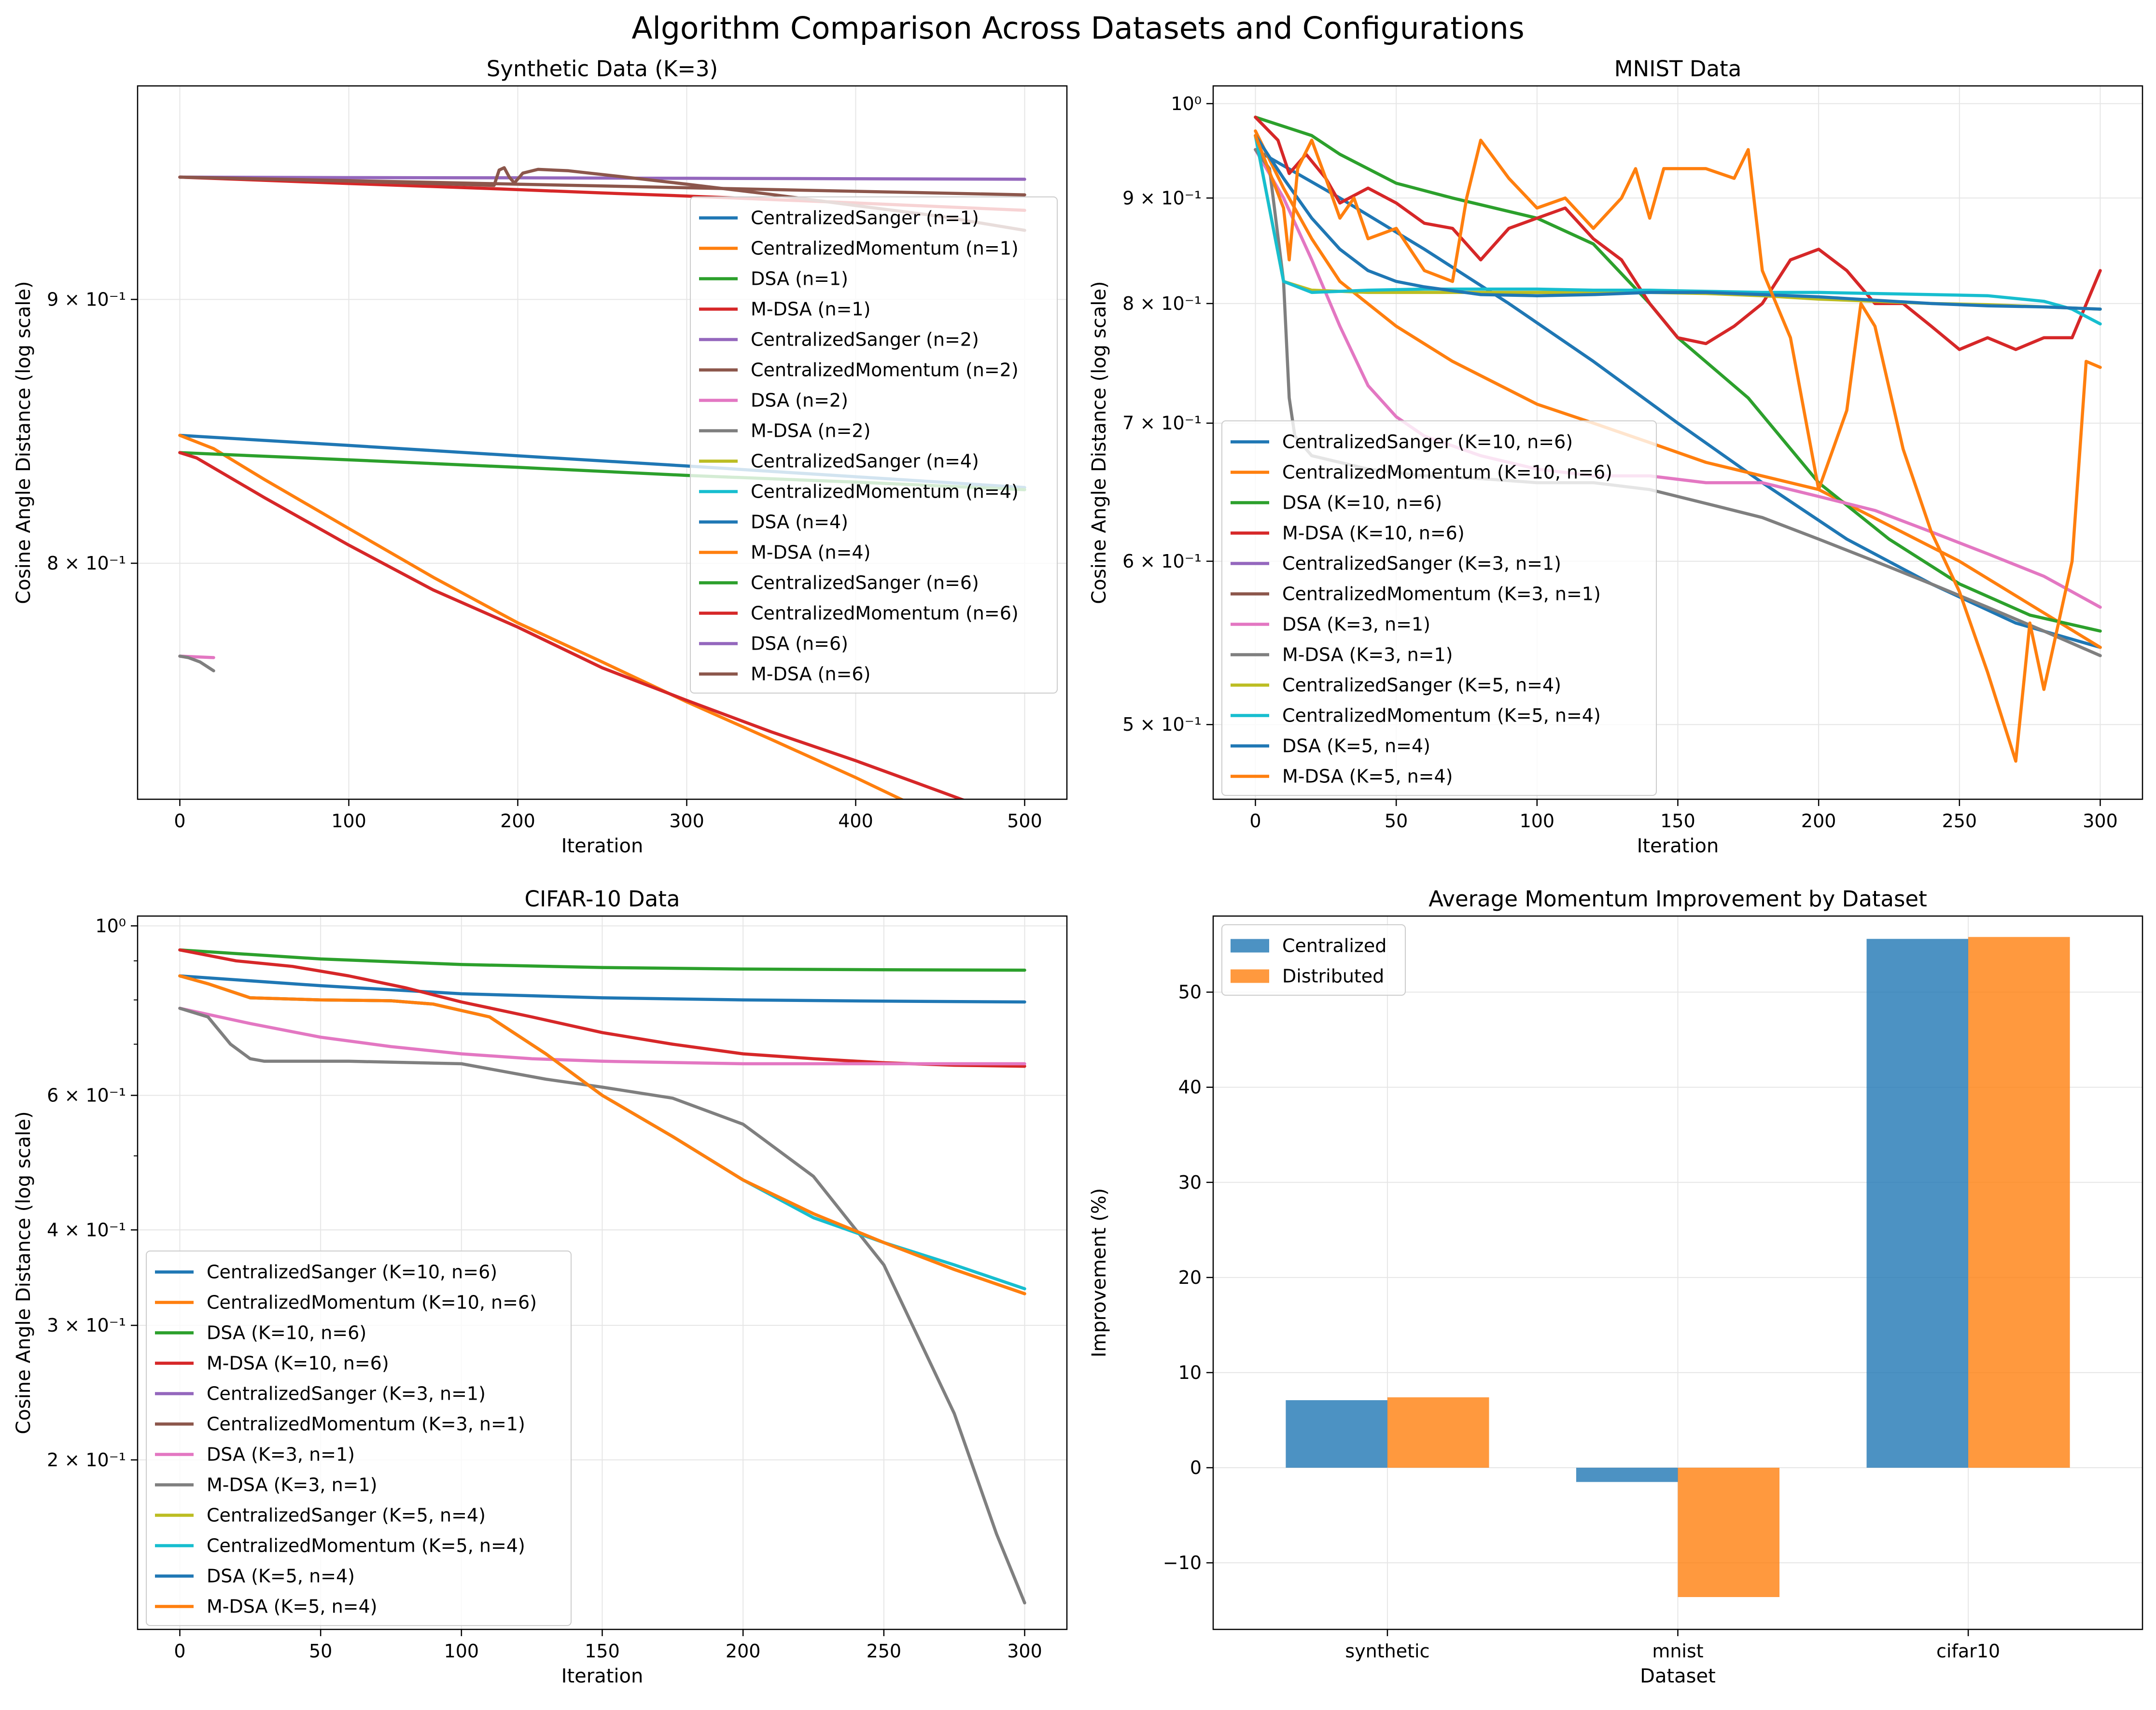 This screenshot has width=2156, height=1710. I want to click on x-axis: synthetic mnist cifar10 Dataset, so click(1673, 1658).